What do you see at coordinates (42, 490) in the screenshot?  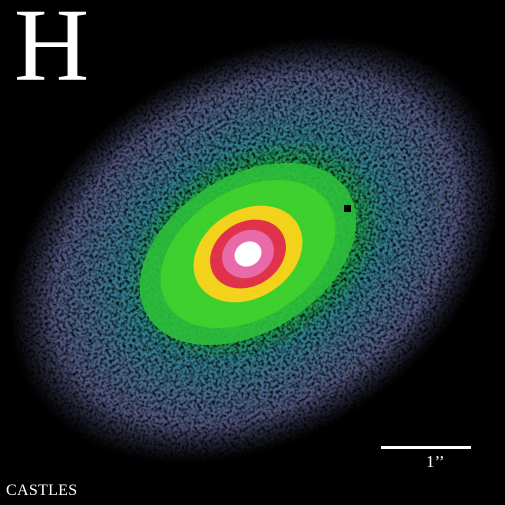 I see `credit-label: CASTLES` at bounding box center [42, 490].